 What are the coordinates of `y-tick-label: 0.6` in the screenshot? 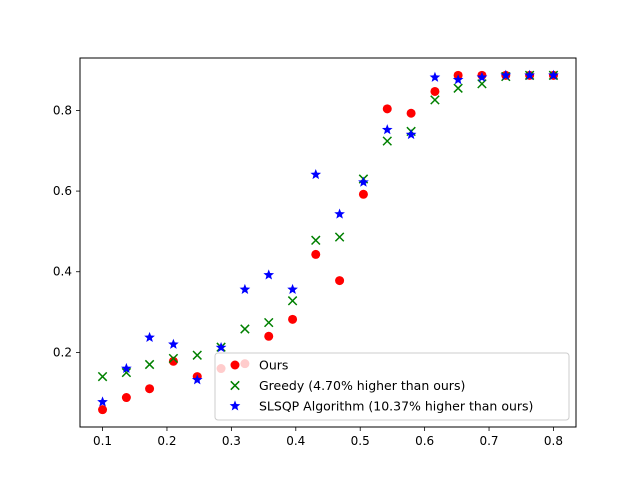 It's located at (62, 191).